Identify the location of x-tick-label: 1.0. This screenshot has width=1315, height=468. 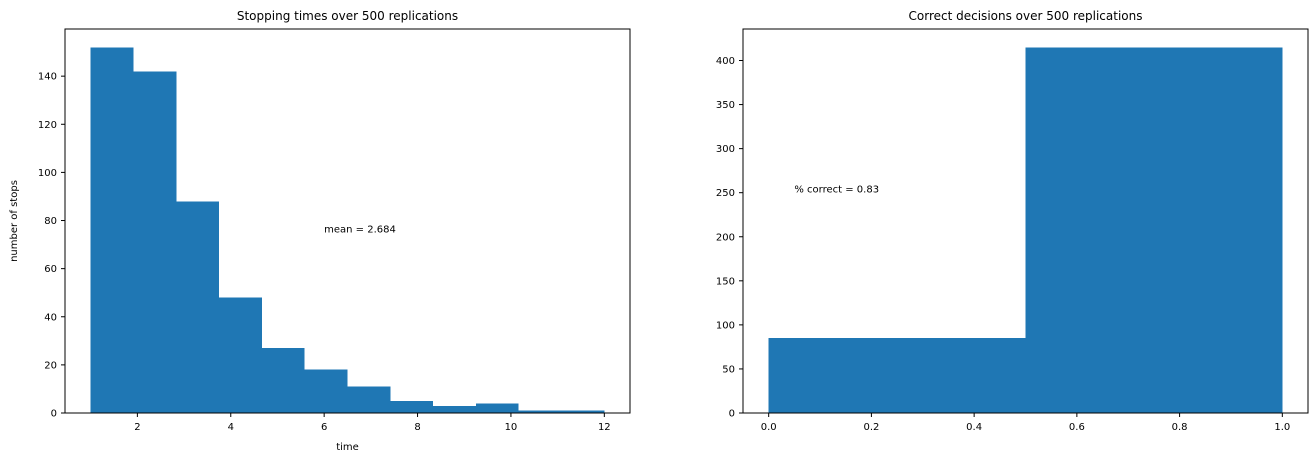
(1282, 427).